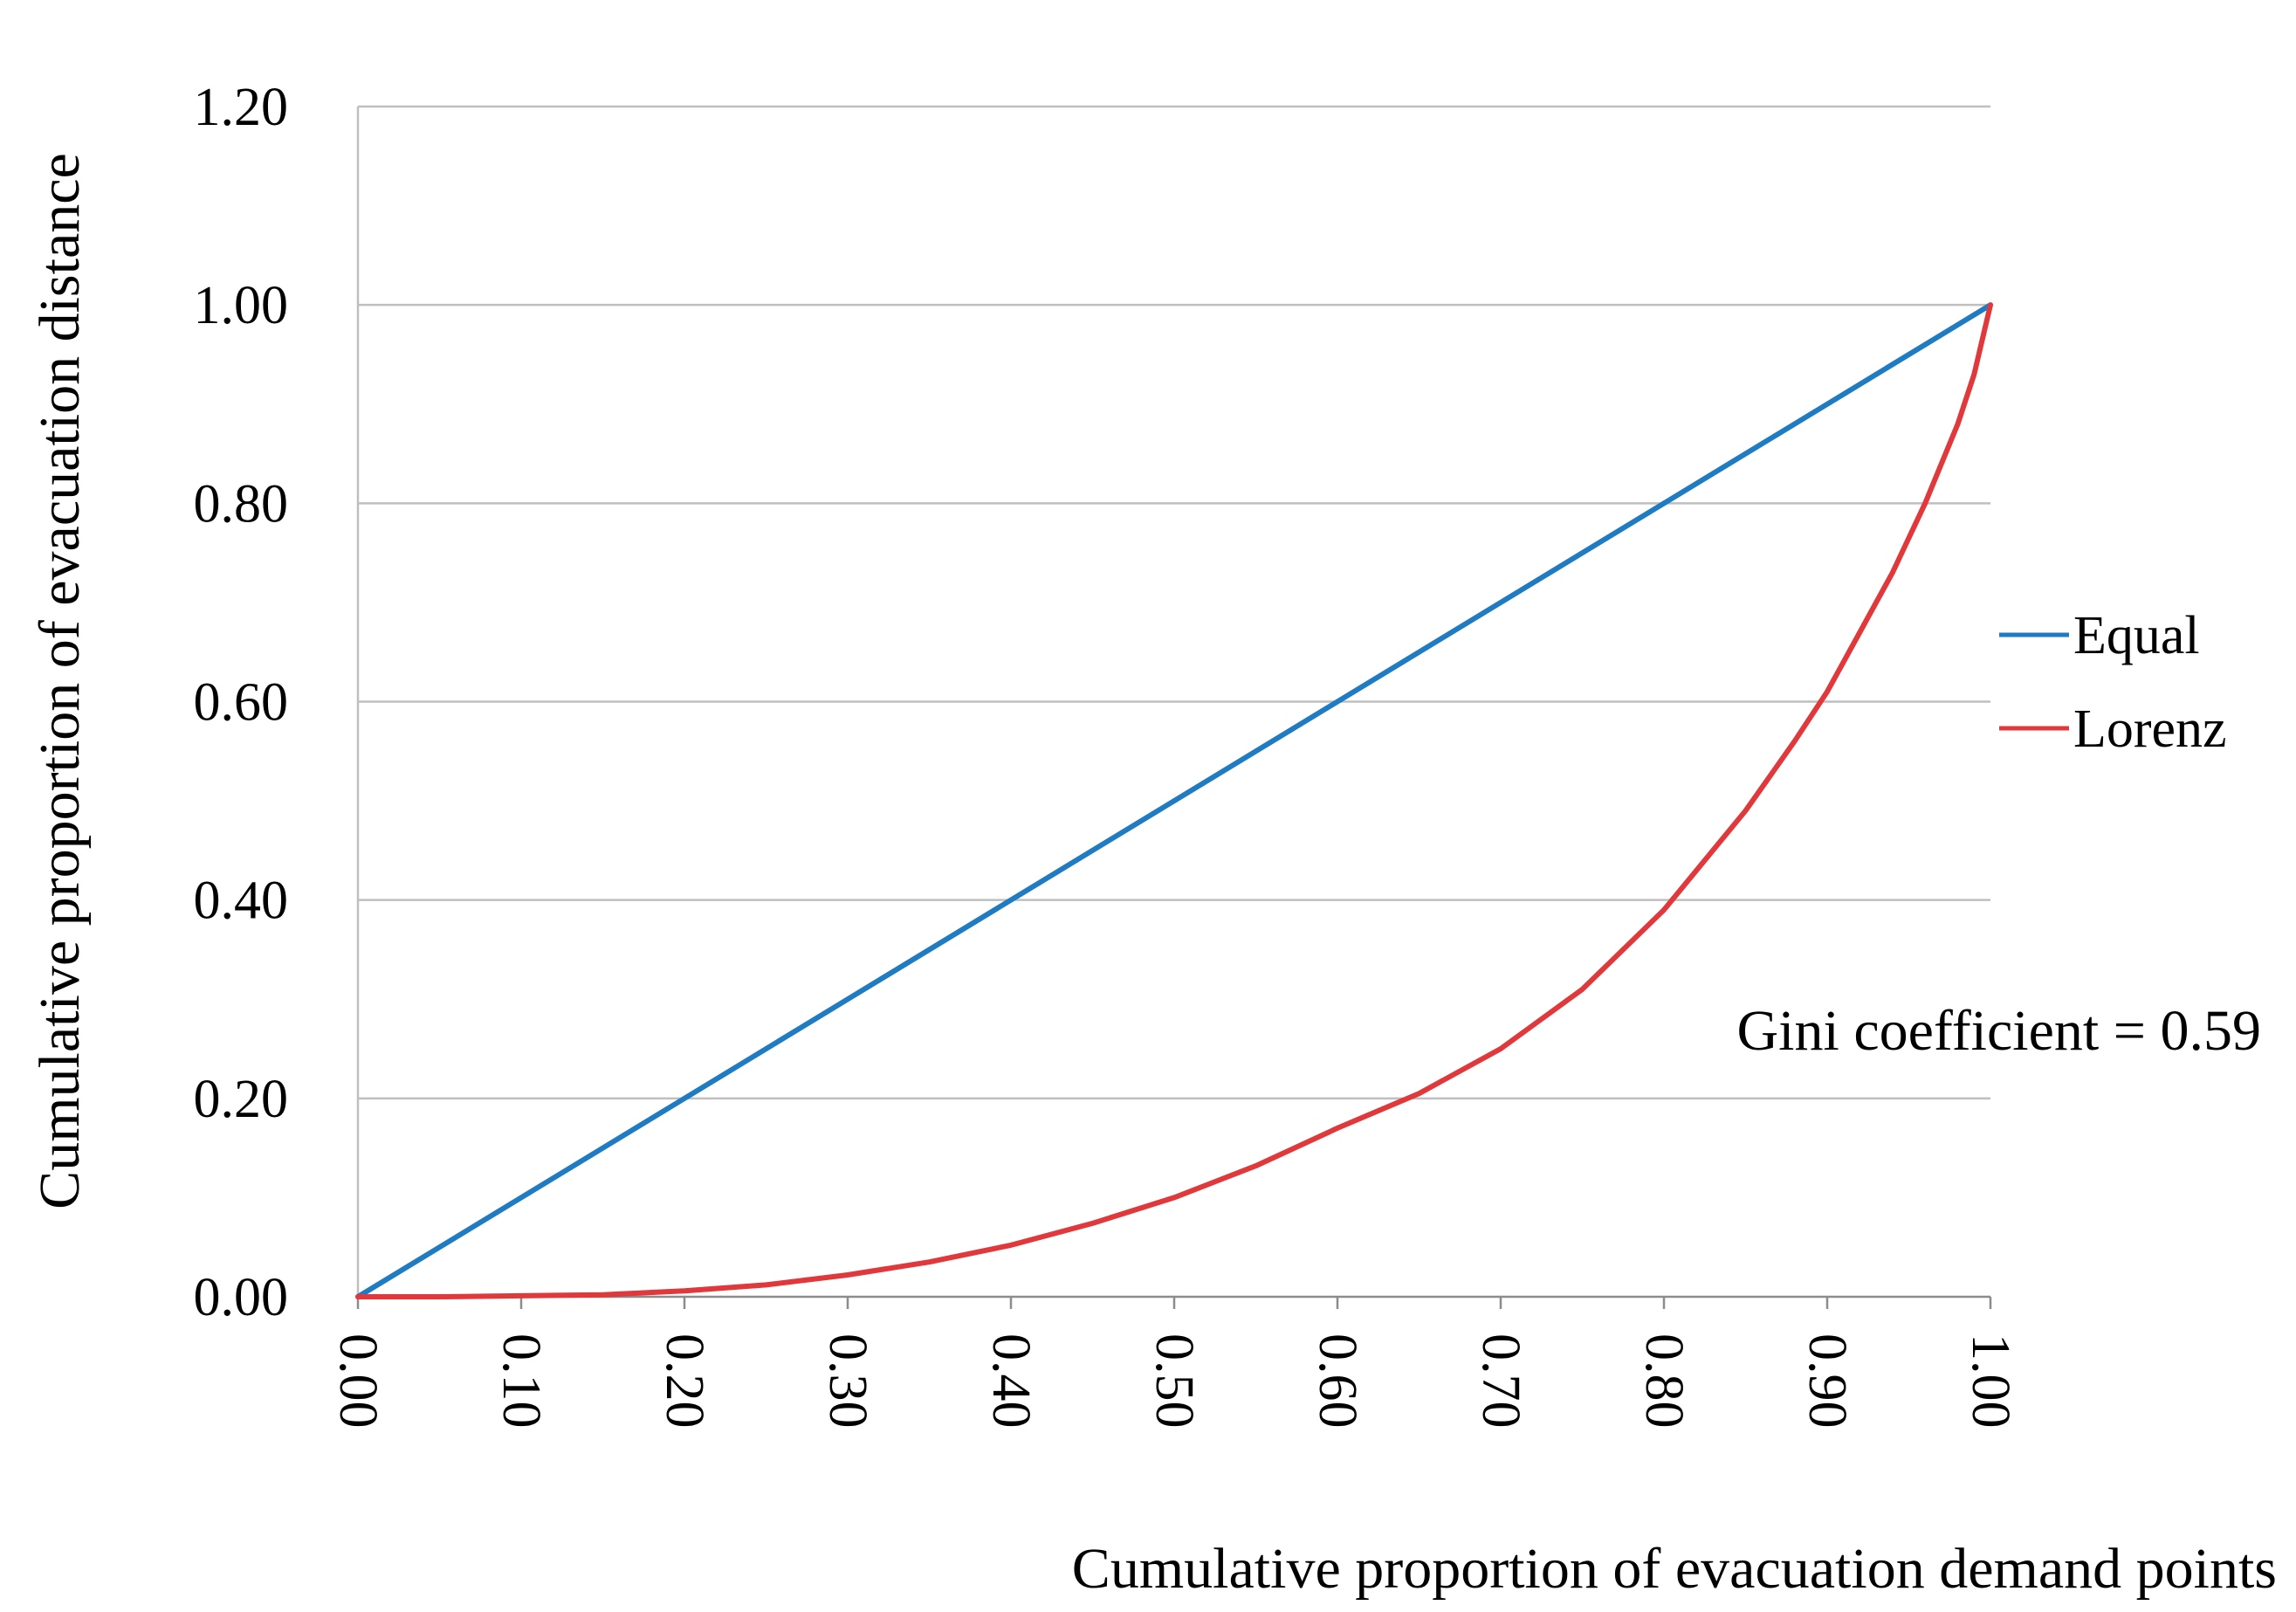  What do you see at coordinates (1011, 1381) in the screenshot?
I see `x-tick-label: 0.40` at bounding box center [1011, 1381].